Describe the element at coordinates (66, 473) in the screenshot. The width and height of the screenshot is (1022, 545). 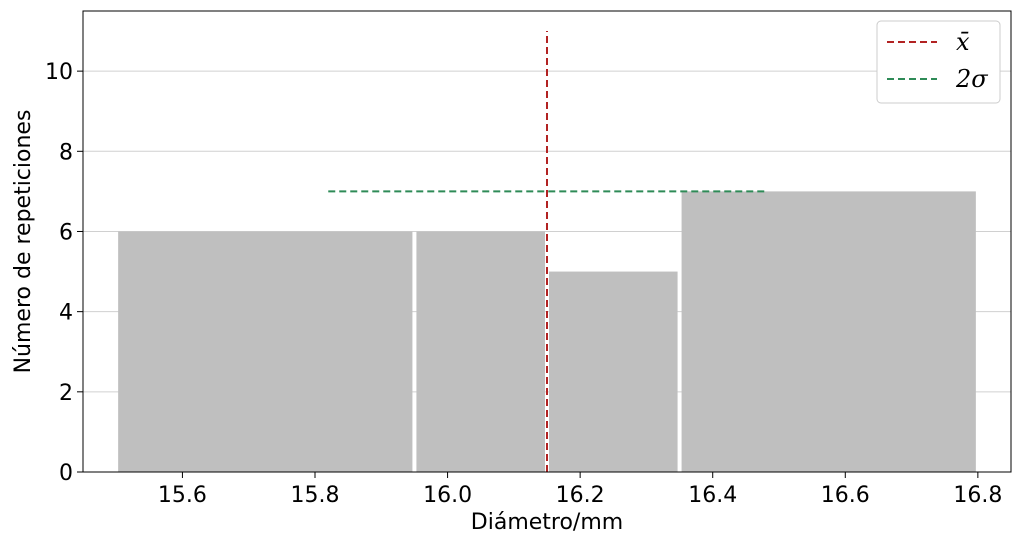
I see `y-tick-label: 0` at that location.